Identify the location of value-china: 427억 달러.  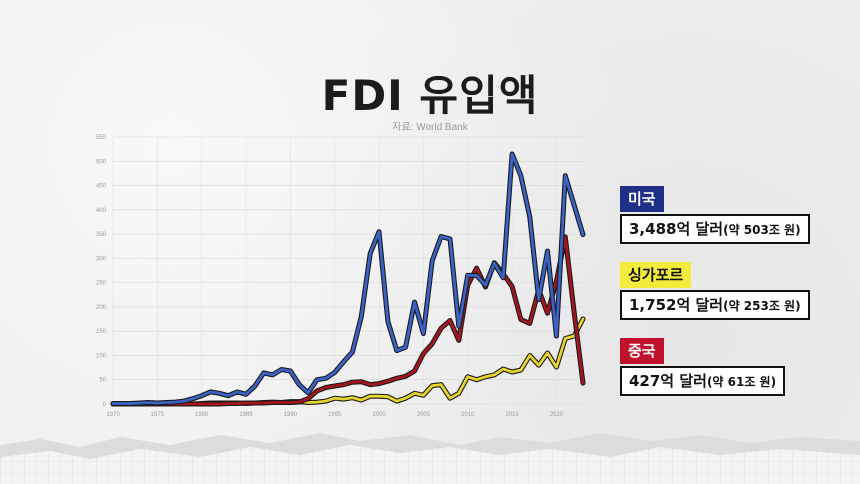
(668, 381).